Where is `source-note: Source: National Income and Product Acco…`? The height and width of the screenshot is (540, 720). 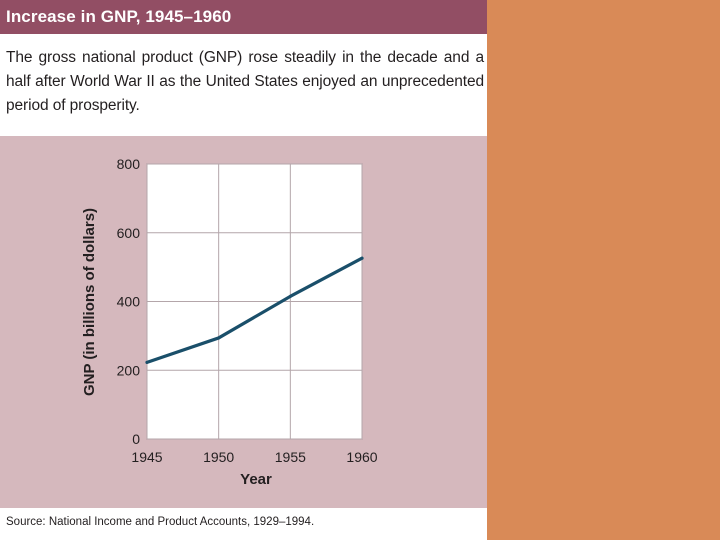
source-note: Source: National Income and Product Acco… is located at coordinates (160, 522).